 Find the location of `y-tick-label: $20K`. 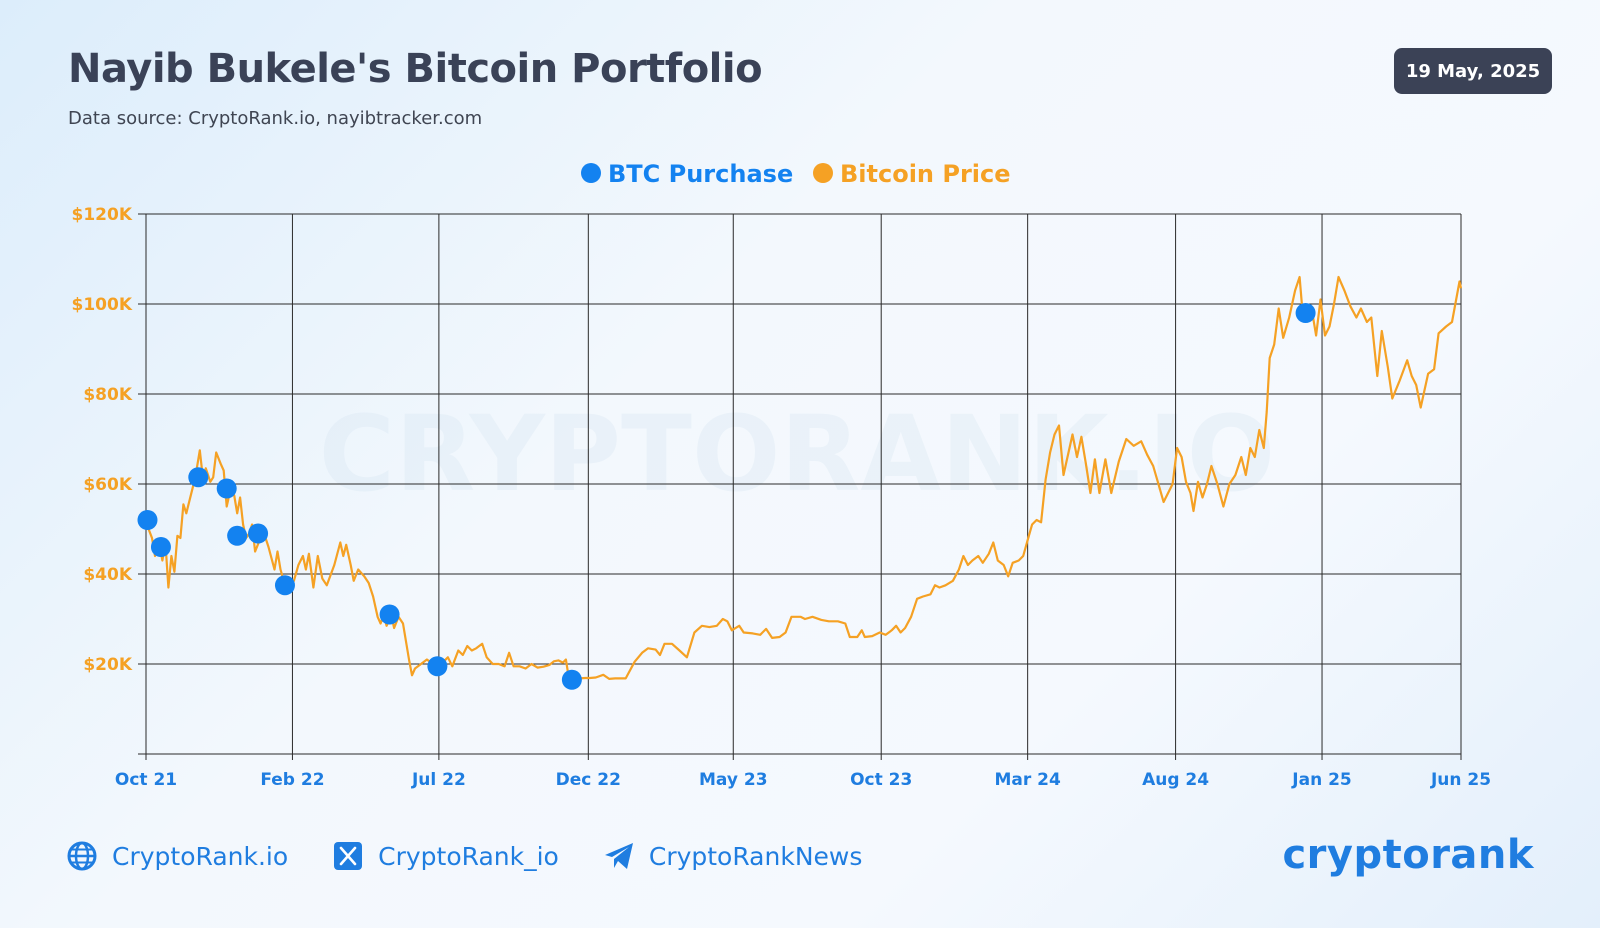

y-tick-label: $20K is located at coordinates (107, 665).